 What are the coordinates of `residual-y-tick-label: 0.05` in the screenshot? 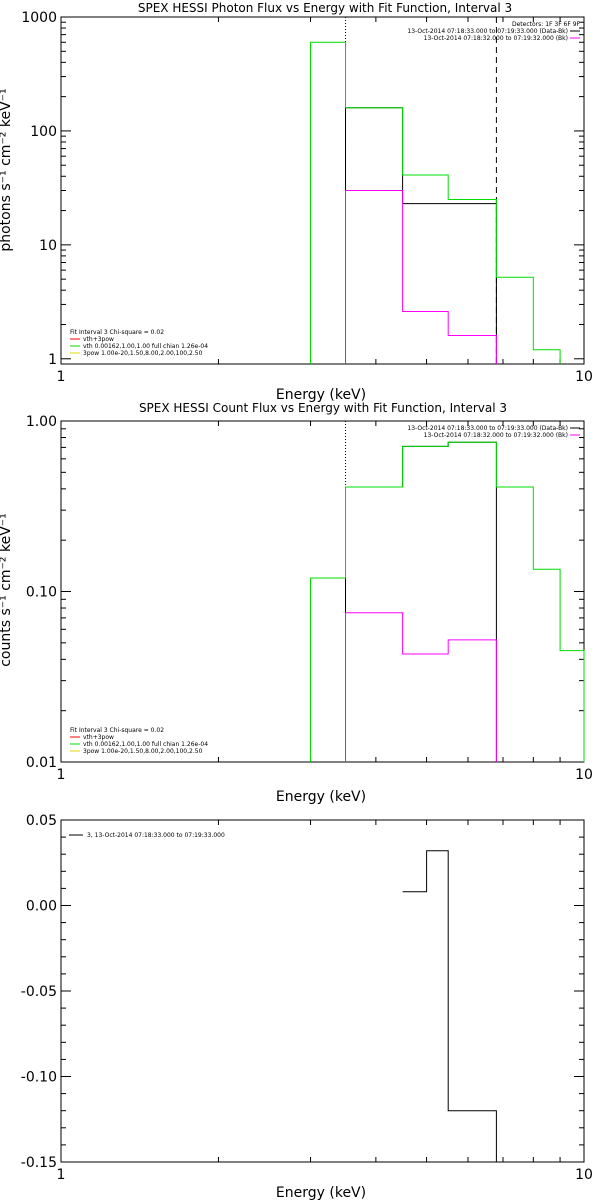 It's located at (41, 821).